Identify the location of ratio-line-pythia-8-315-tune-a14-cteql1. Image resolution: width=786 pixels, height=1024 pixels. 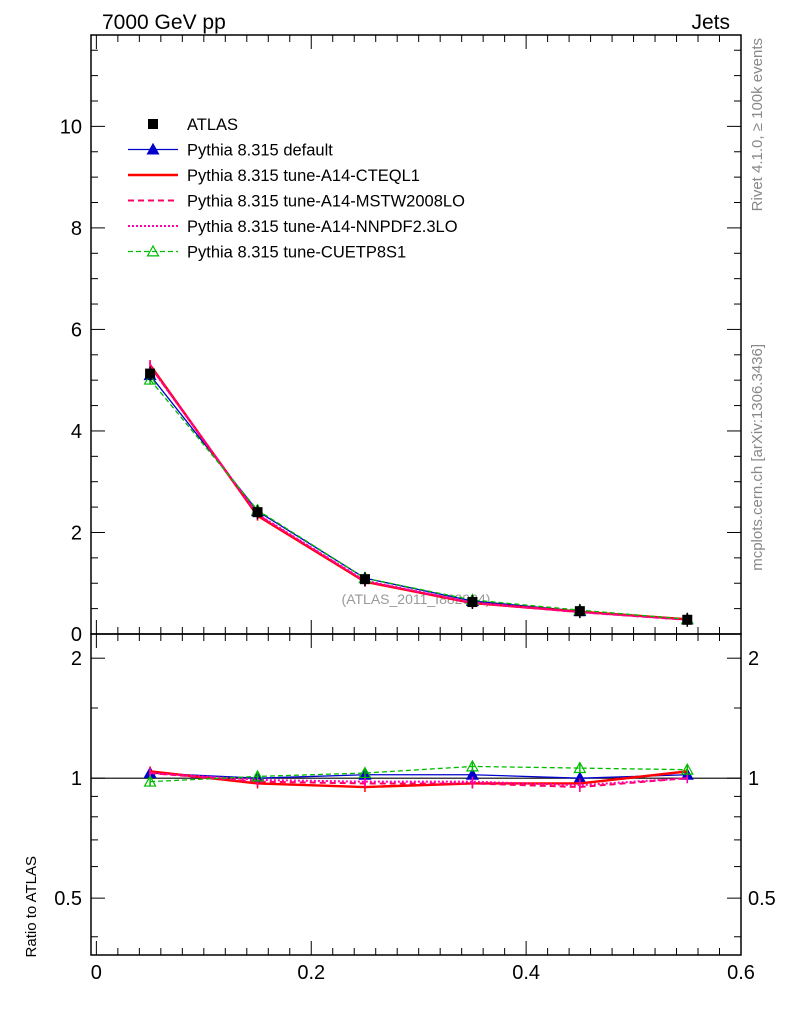
(418, 779).